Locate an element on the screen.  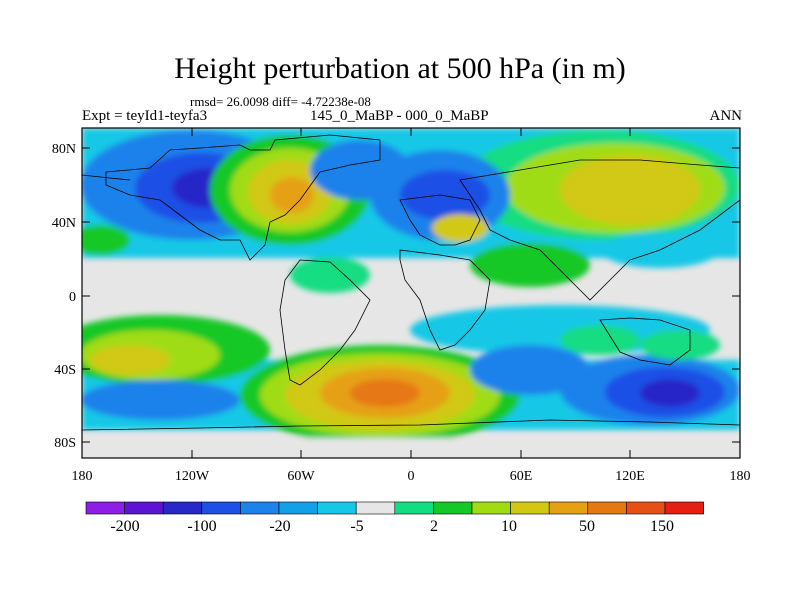
lon-tick-label: 120E is located at coordinates (630, 476).